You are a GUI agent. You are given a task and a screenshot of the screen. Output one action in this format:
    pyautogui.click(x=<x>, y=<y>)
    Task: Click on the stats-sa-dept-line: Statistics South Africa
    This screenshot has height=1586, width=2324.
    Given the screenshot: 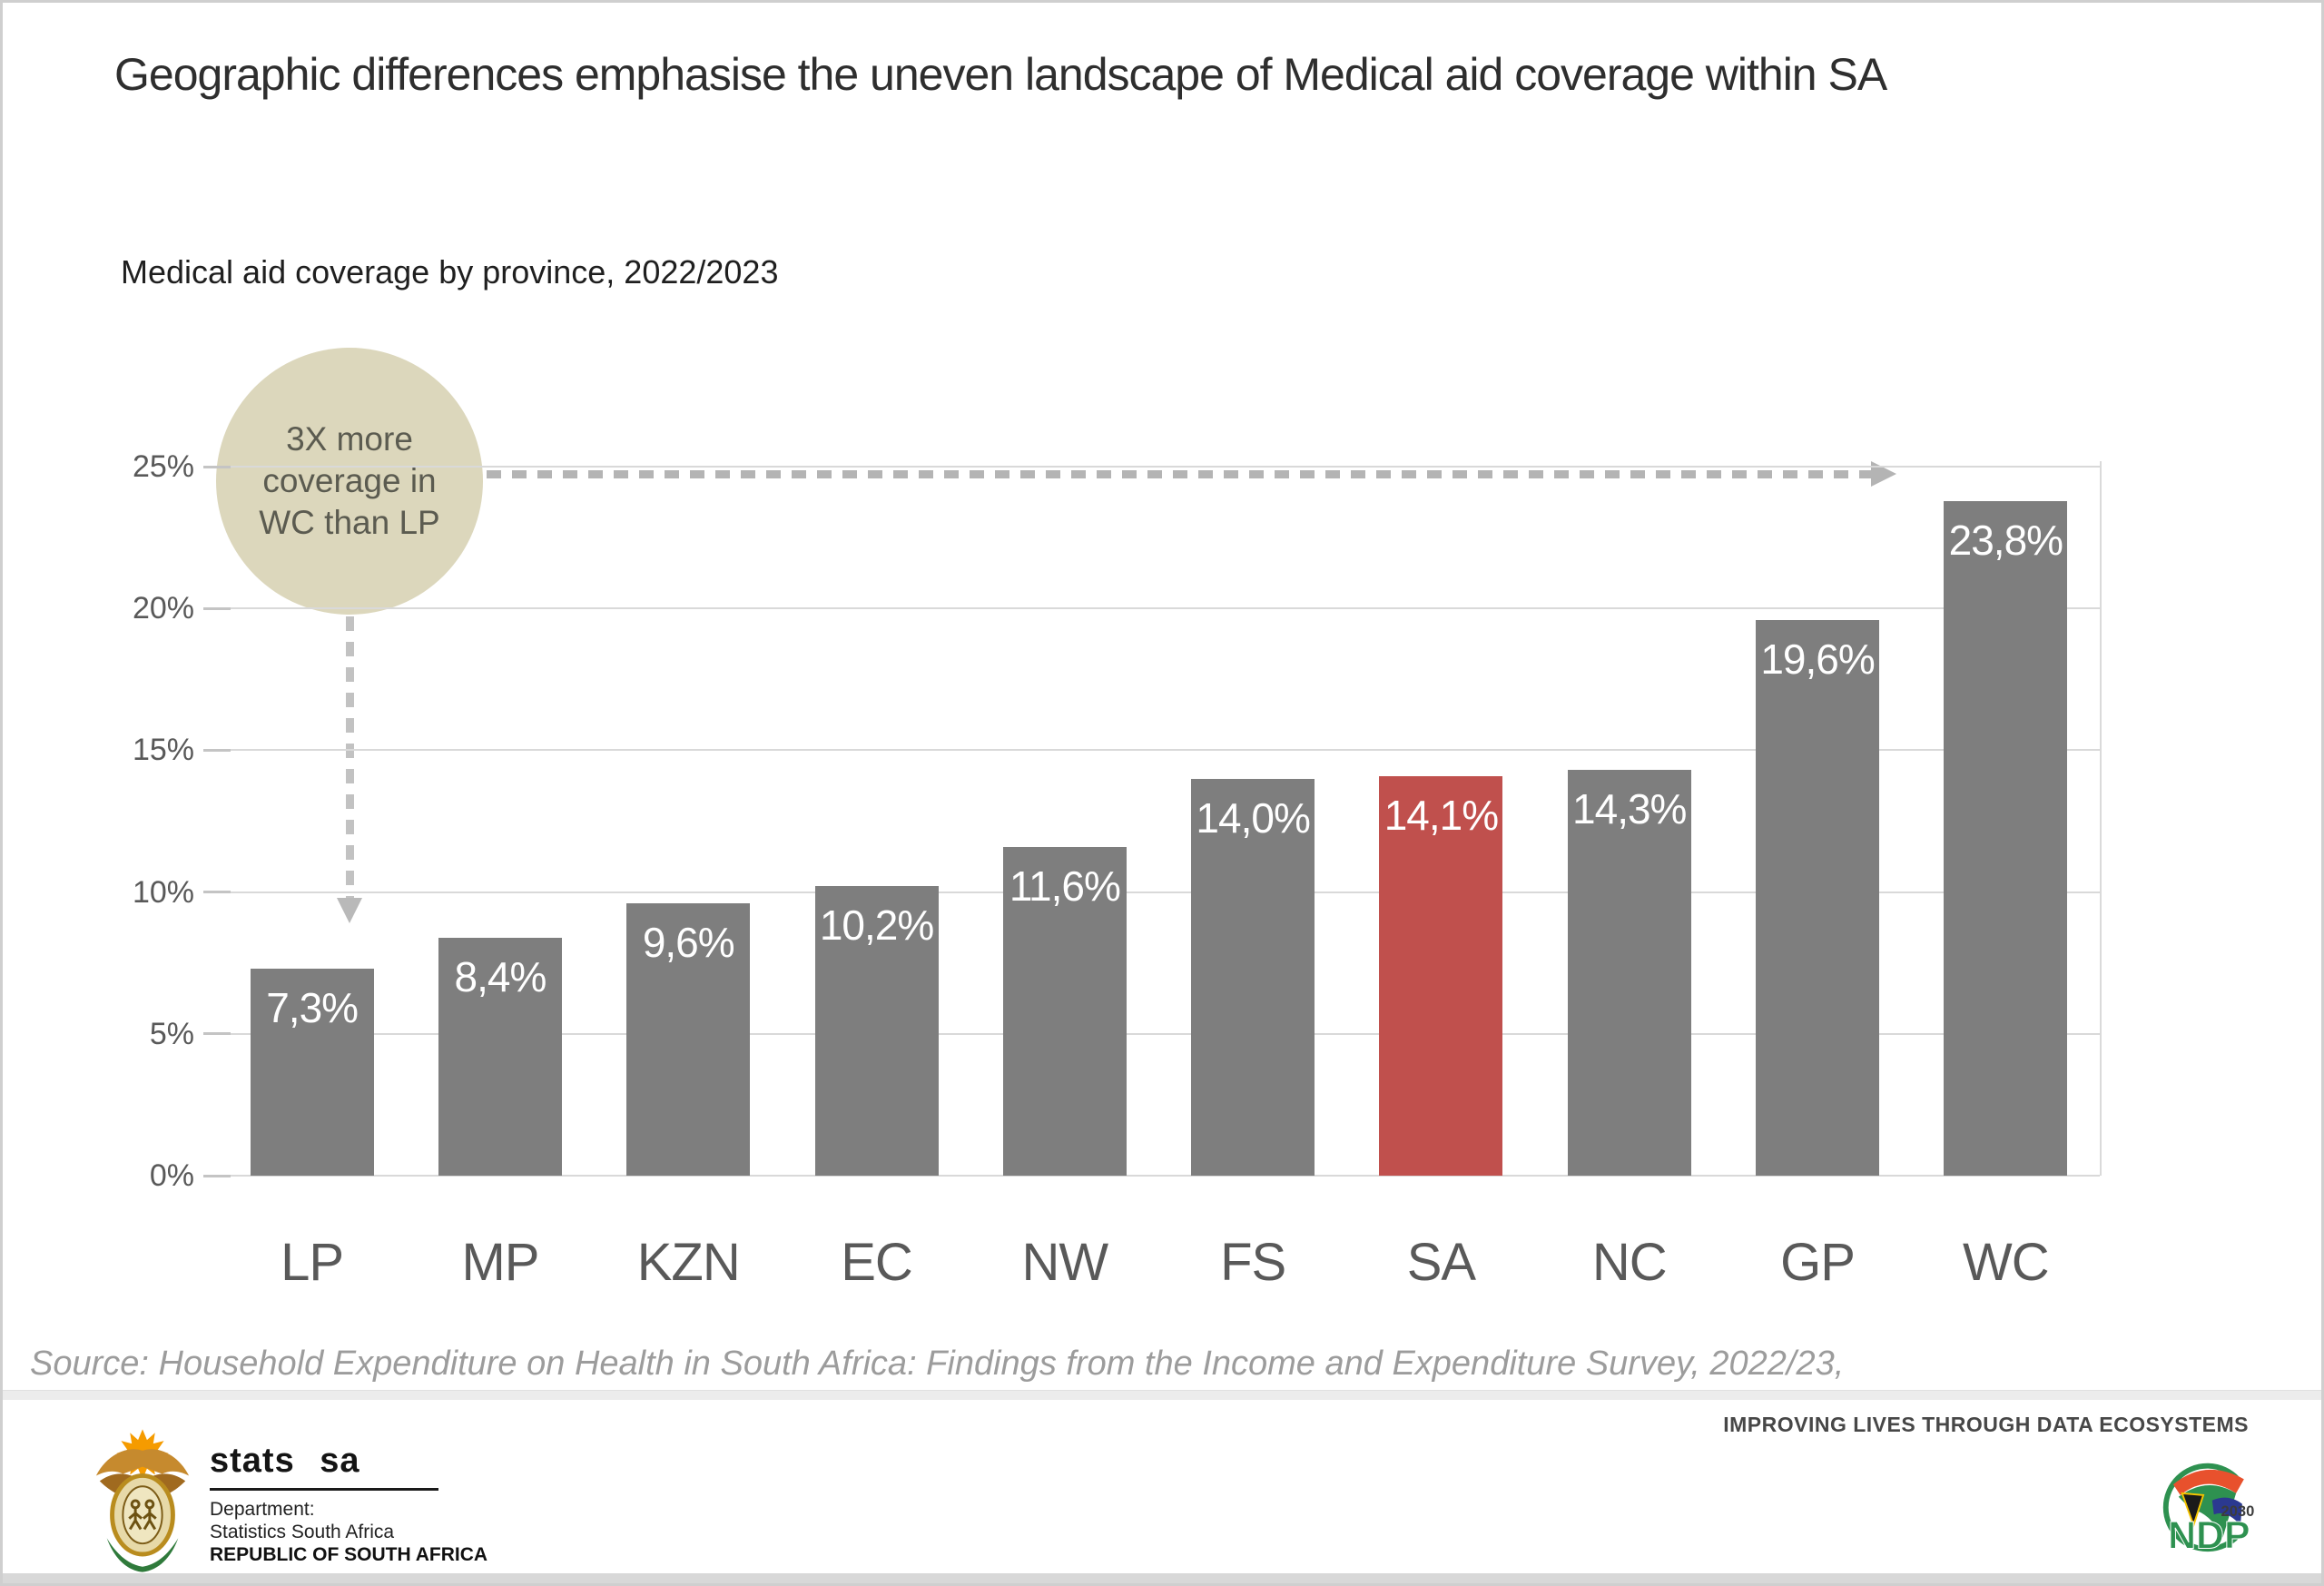 What is the action you would take?
    pyautogui.click(x=302, y=1532)
    